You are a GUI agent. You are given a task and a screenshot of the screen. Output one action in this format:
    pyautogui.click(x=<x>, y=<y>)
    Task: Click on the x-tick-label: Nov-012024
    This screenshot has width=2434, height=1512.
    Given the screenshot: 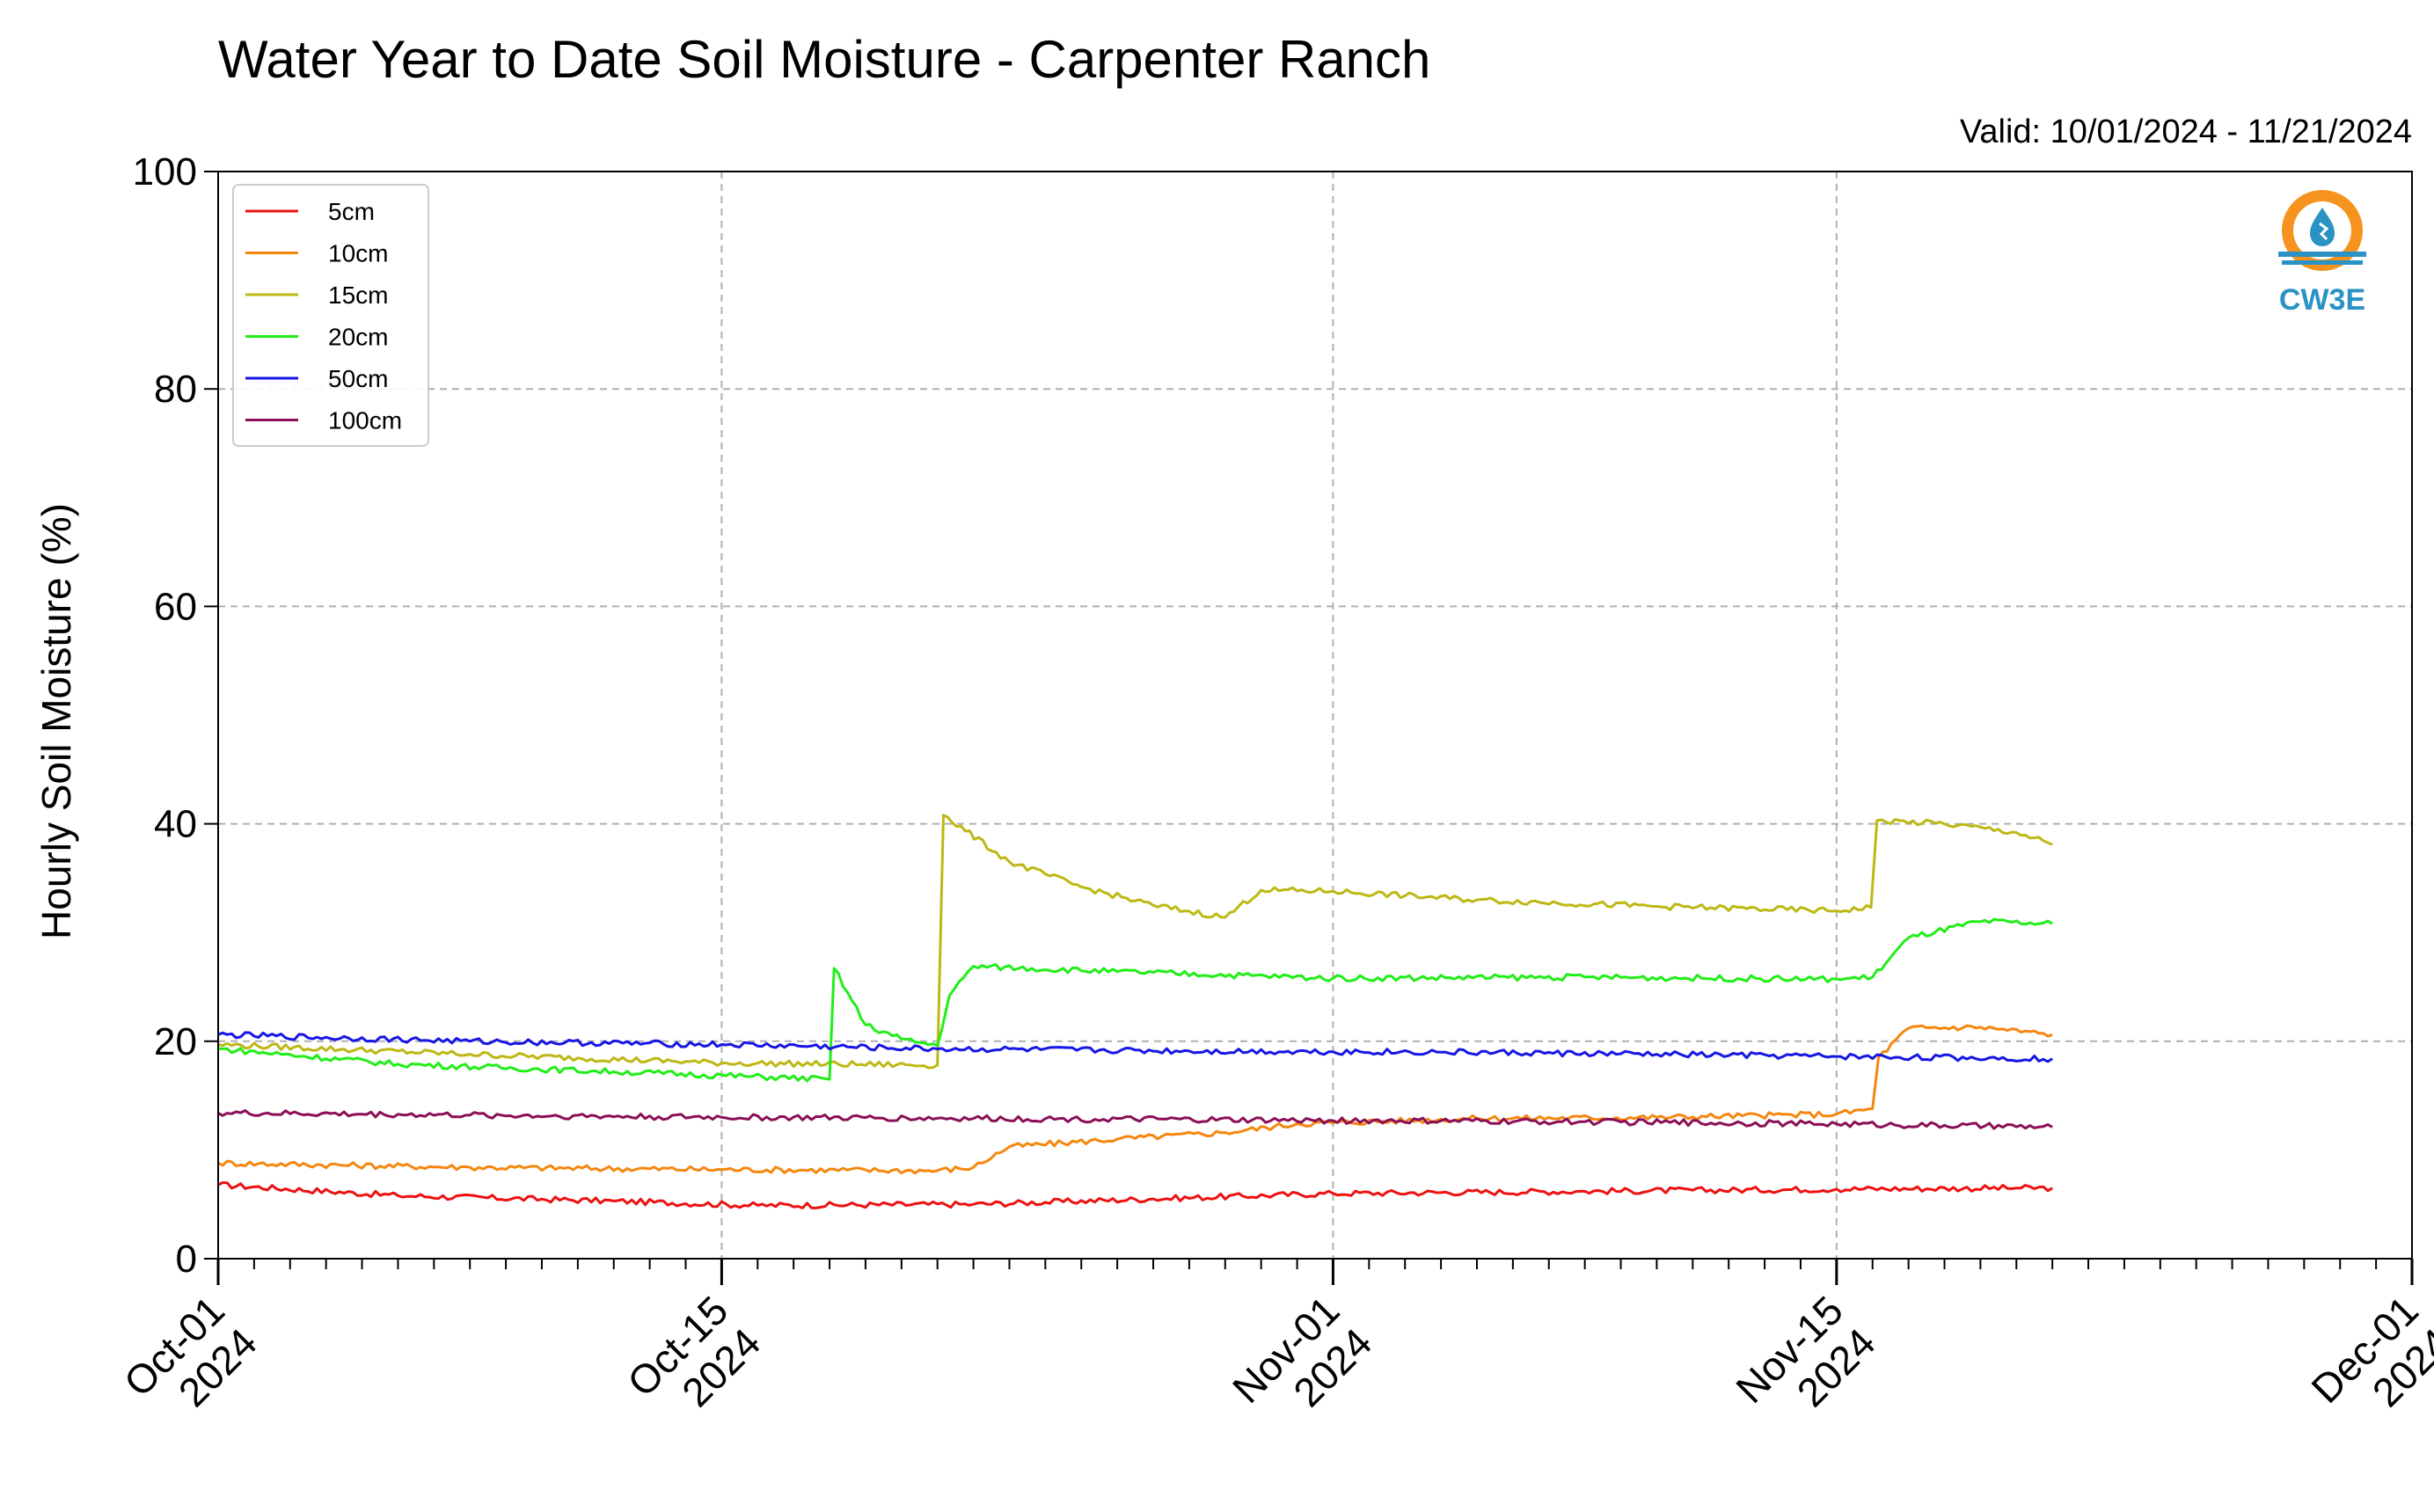 What is the action you would take?
    pyautogui.click(x=1302, y=1365)
    